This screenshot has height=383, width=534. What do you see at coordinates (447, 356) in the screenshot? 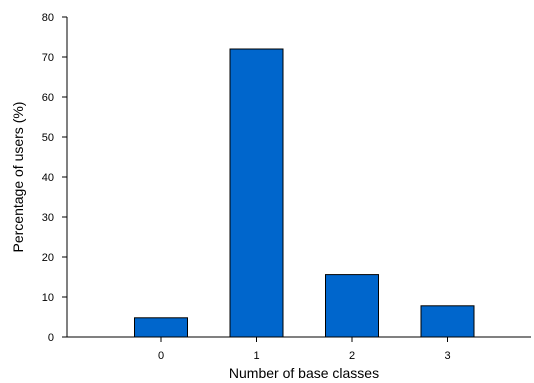
I see `x-tick-label: 3` at bounding box center [447, 356].